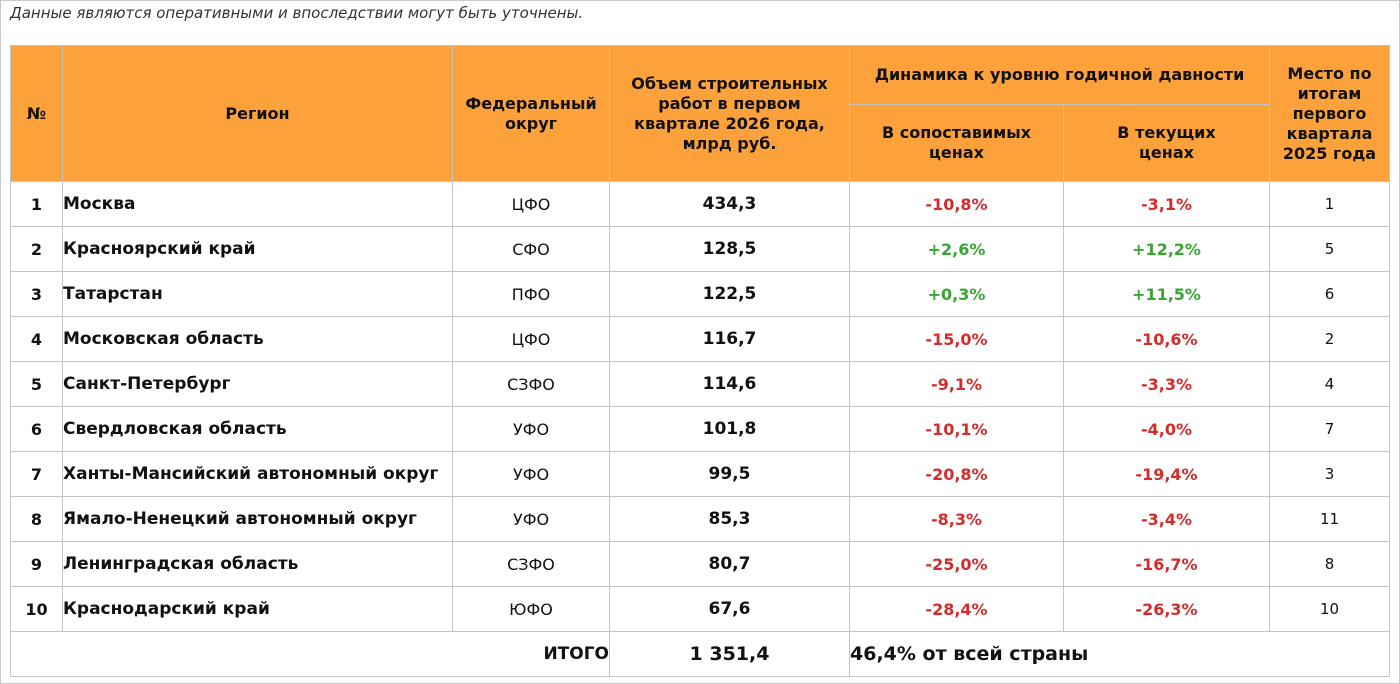 The width and height of the screenshot is (1400, 684). What do you see at coordinates (36, 564) in the screenshot?
I see `cell-num: 9` at bounding box center [36, 564].